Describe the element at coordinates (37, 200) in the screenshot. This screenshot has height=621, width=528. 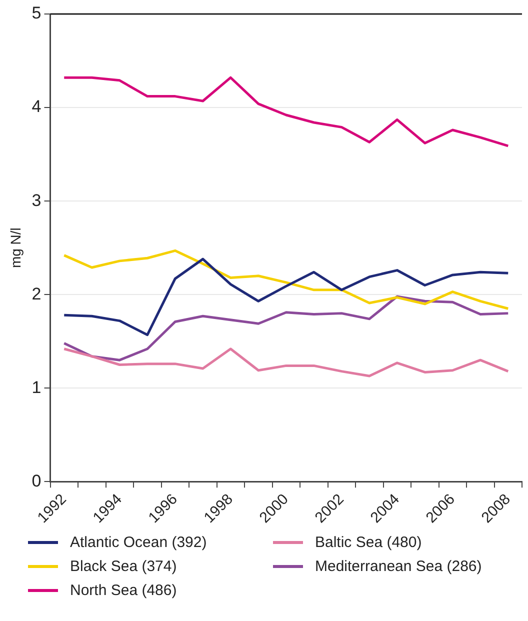
I see `y-tick-label: 3` at that location.